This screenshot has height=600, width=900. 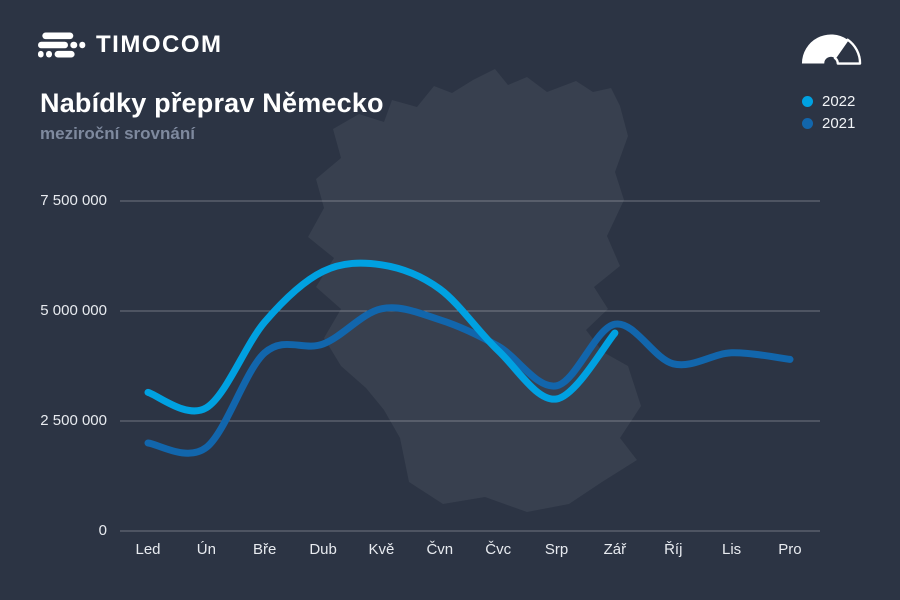 What do you see at coordinates (62, 45) in the screenshot?
I see `timocom-truck-icon` at bounding box center [62, 45].